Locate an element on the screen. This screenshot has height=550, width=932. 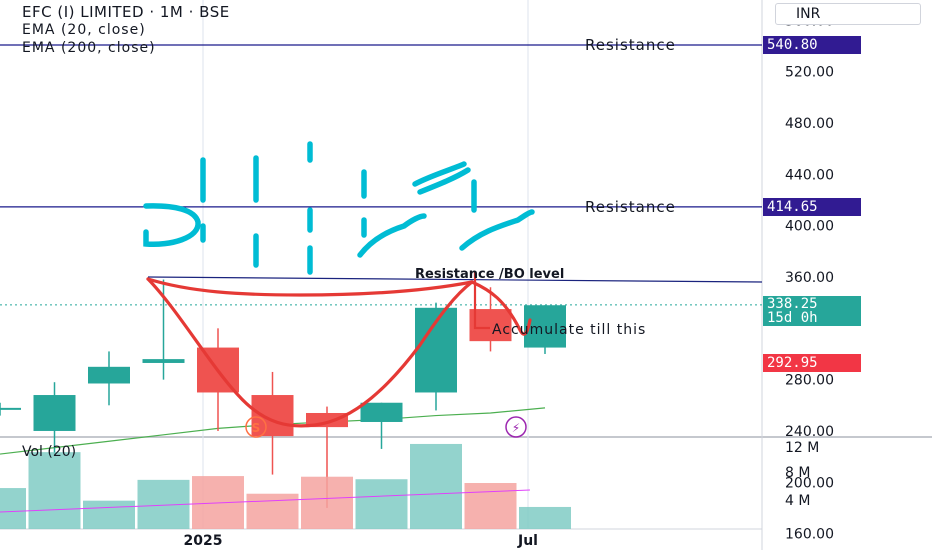
indicator-ema200: EMA (200, close) is located at coordinates (89, 48).